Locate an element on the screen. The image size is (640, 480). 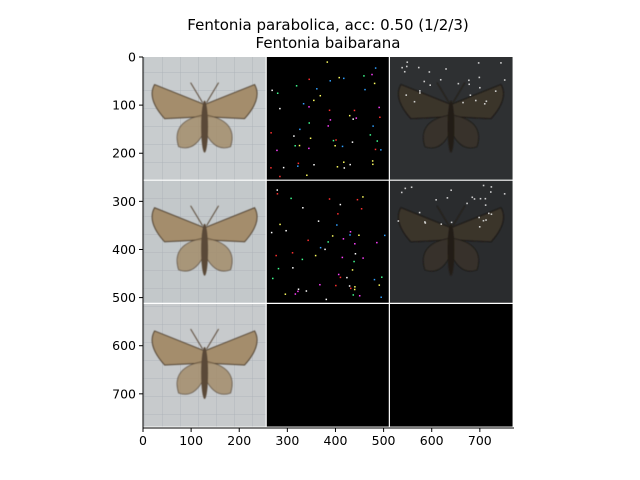
x-tick-label: 200 is located at coordinates (239, 440).